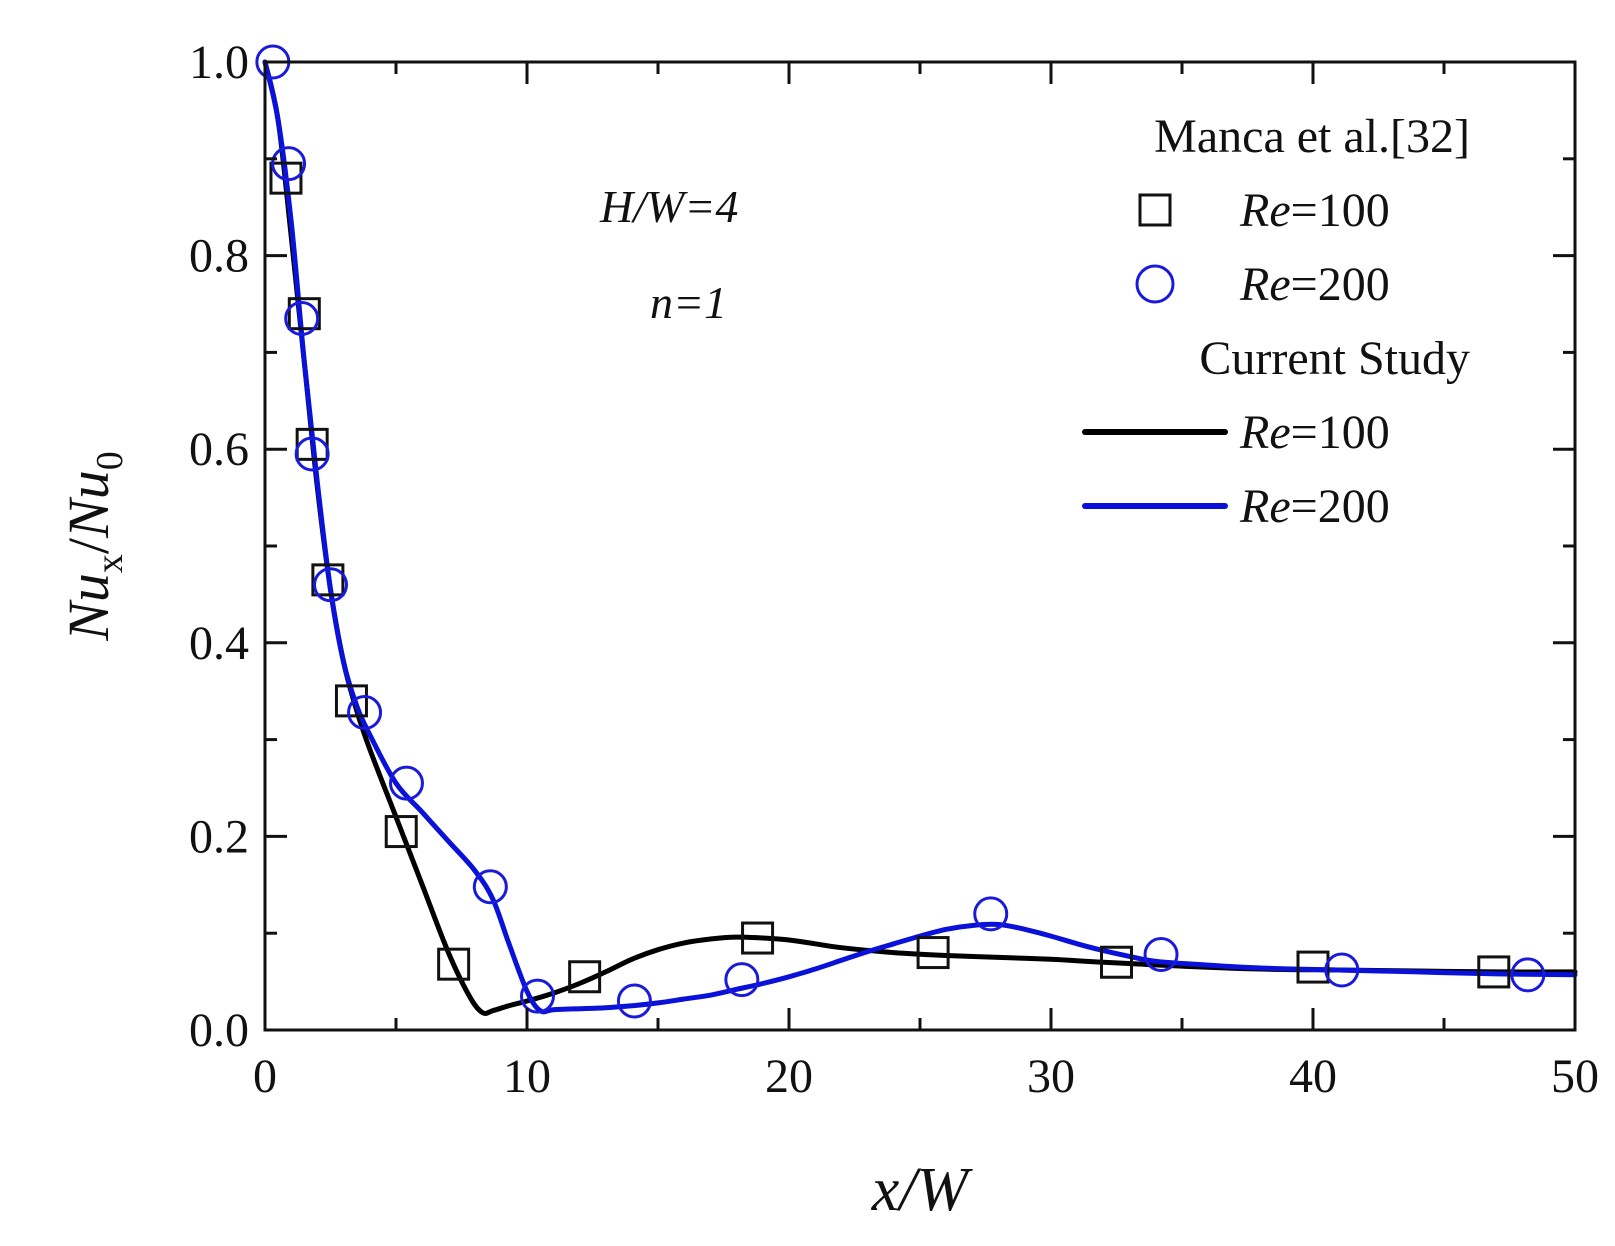  Describe the element at coordinates (219, 256) in the screenshot. I see `y-tick-label: 0.8` at that location.